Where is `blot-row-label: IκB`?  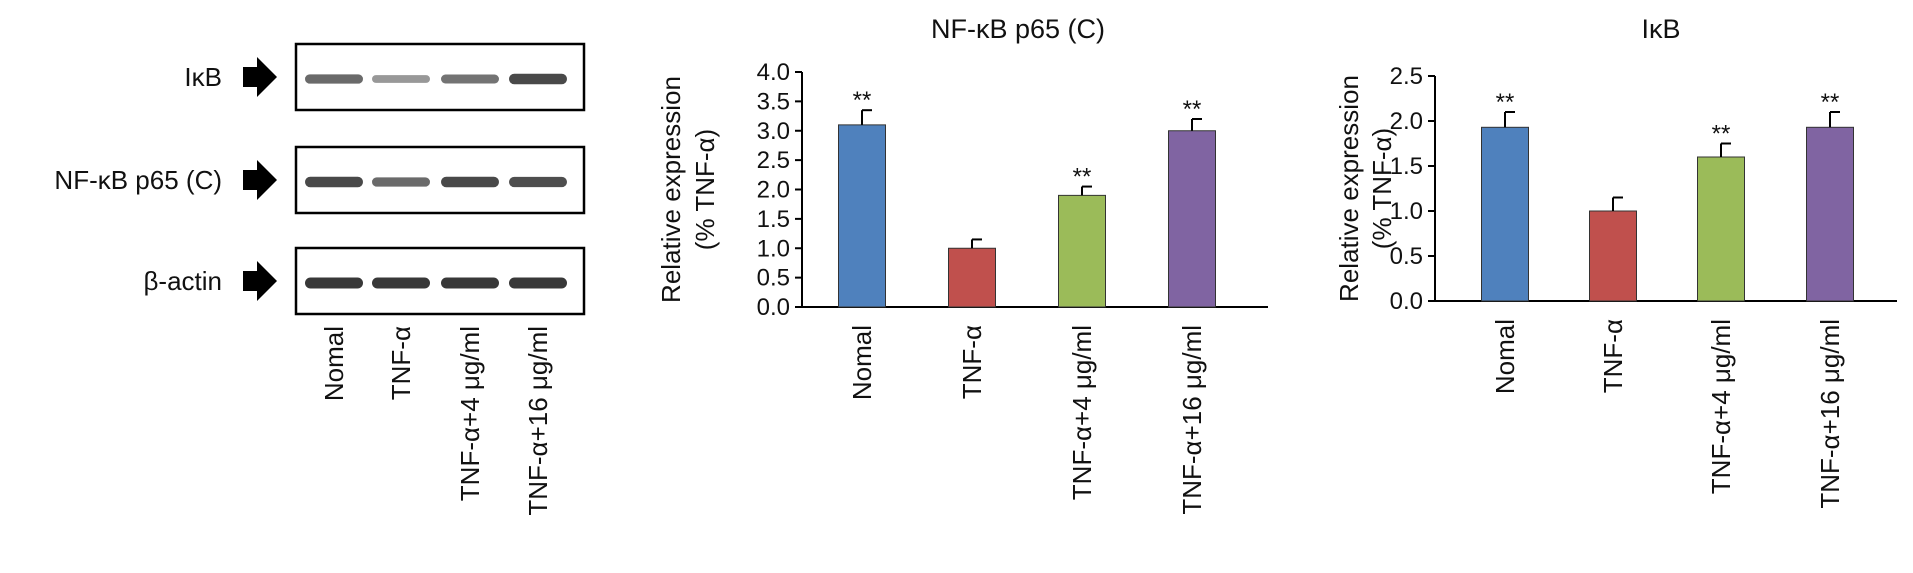 blot-row-label: IκB is located at coordinates (203, 77).